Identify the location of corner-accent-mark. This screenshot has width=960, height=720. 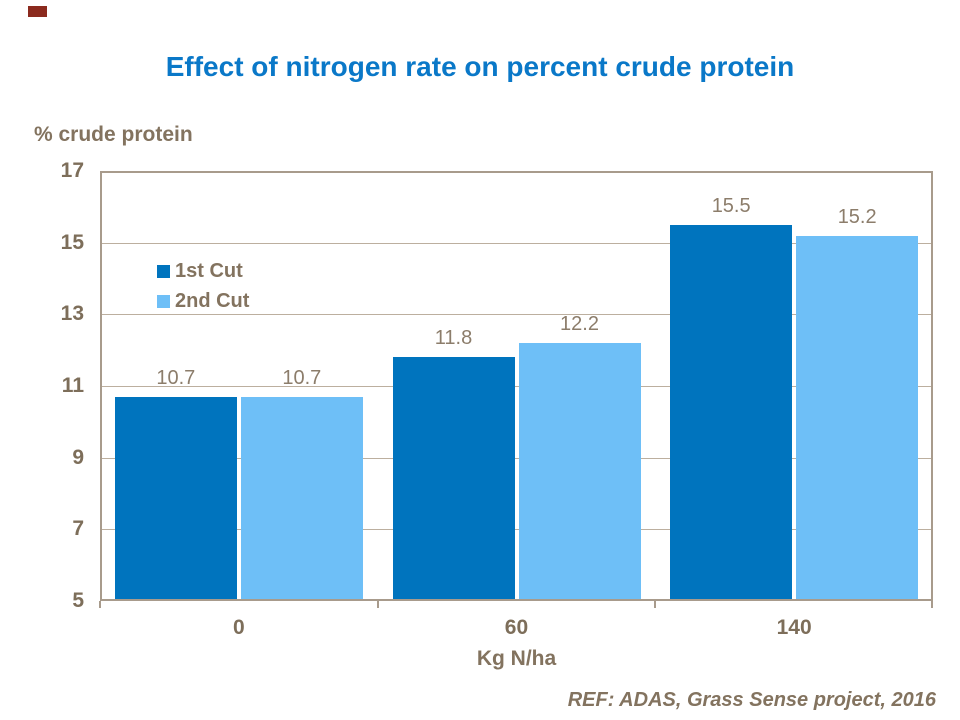
(37, 11).